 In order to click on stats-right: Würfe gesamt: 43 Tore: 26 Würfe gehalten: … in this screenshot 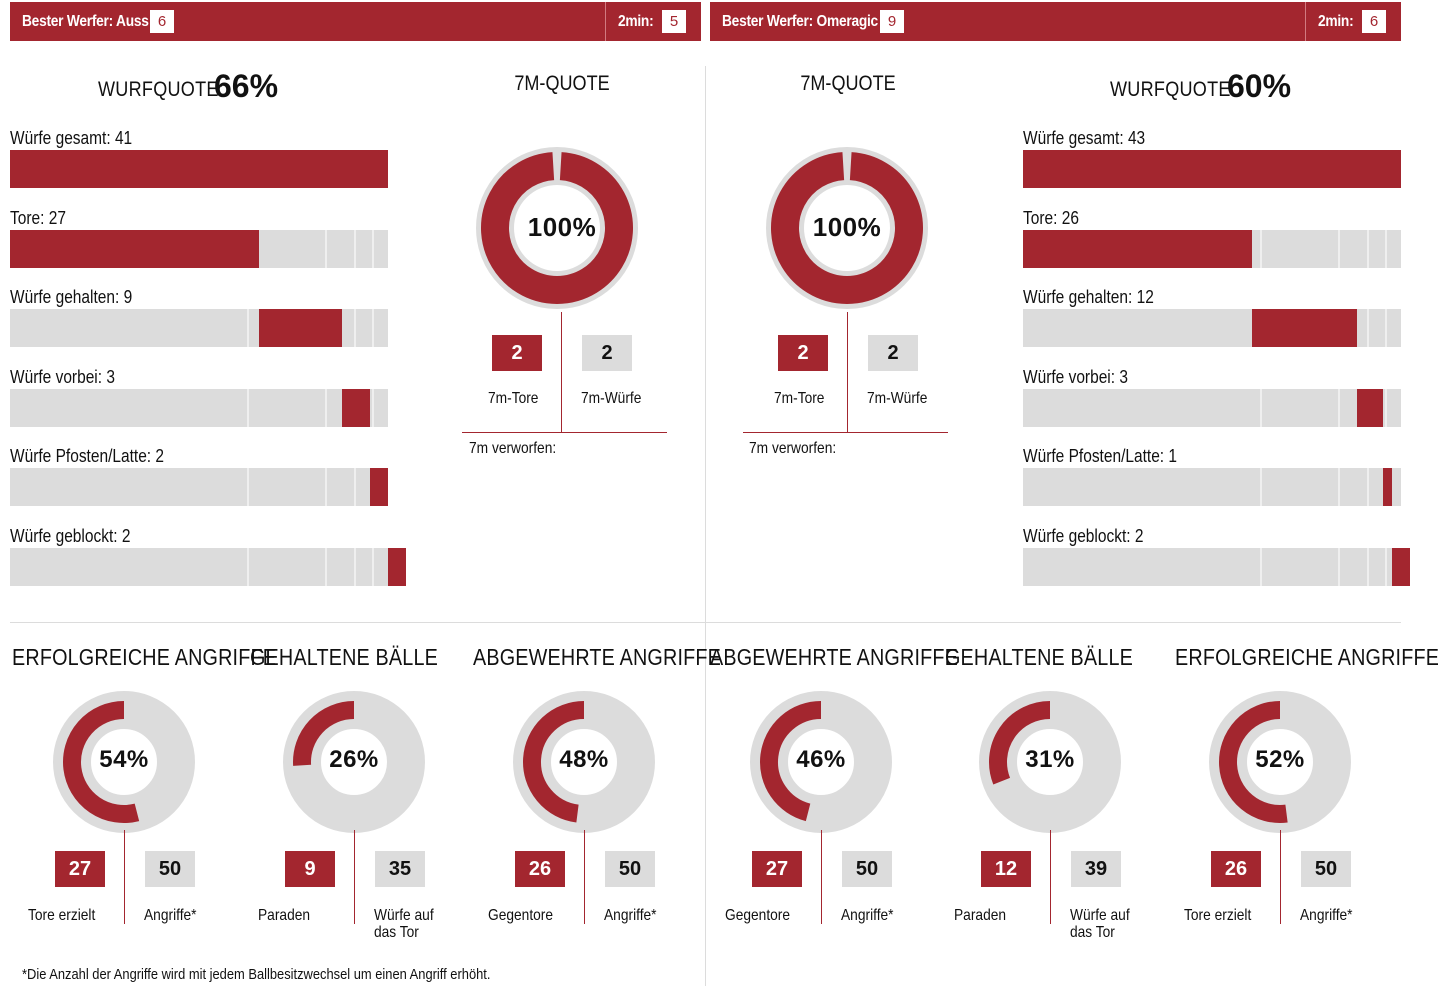, I will do `click(1216, 363)`.